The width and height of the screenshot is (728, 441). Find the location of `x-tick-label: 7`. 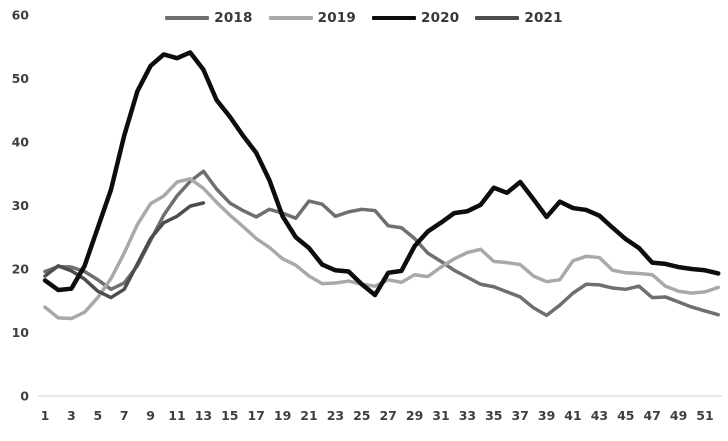

x-tick-label: 7 is located at coordinates (124, 415).